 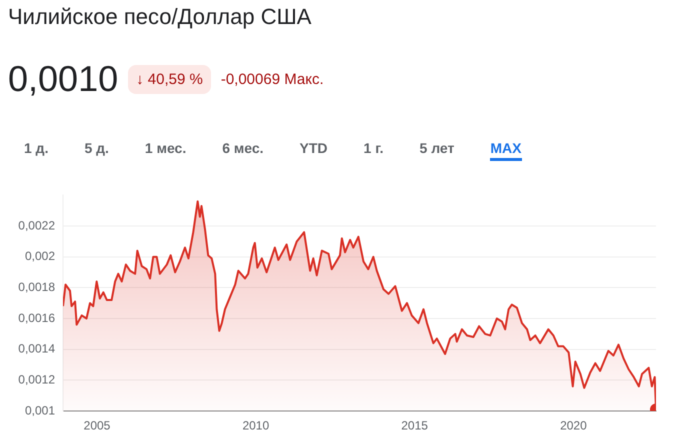 I want to click on y-tick-label: 0,0014, so click(x=37, y=349).